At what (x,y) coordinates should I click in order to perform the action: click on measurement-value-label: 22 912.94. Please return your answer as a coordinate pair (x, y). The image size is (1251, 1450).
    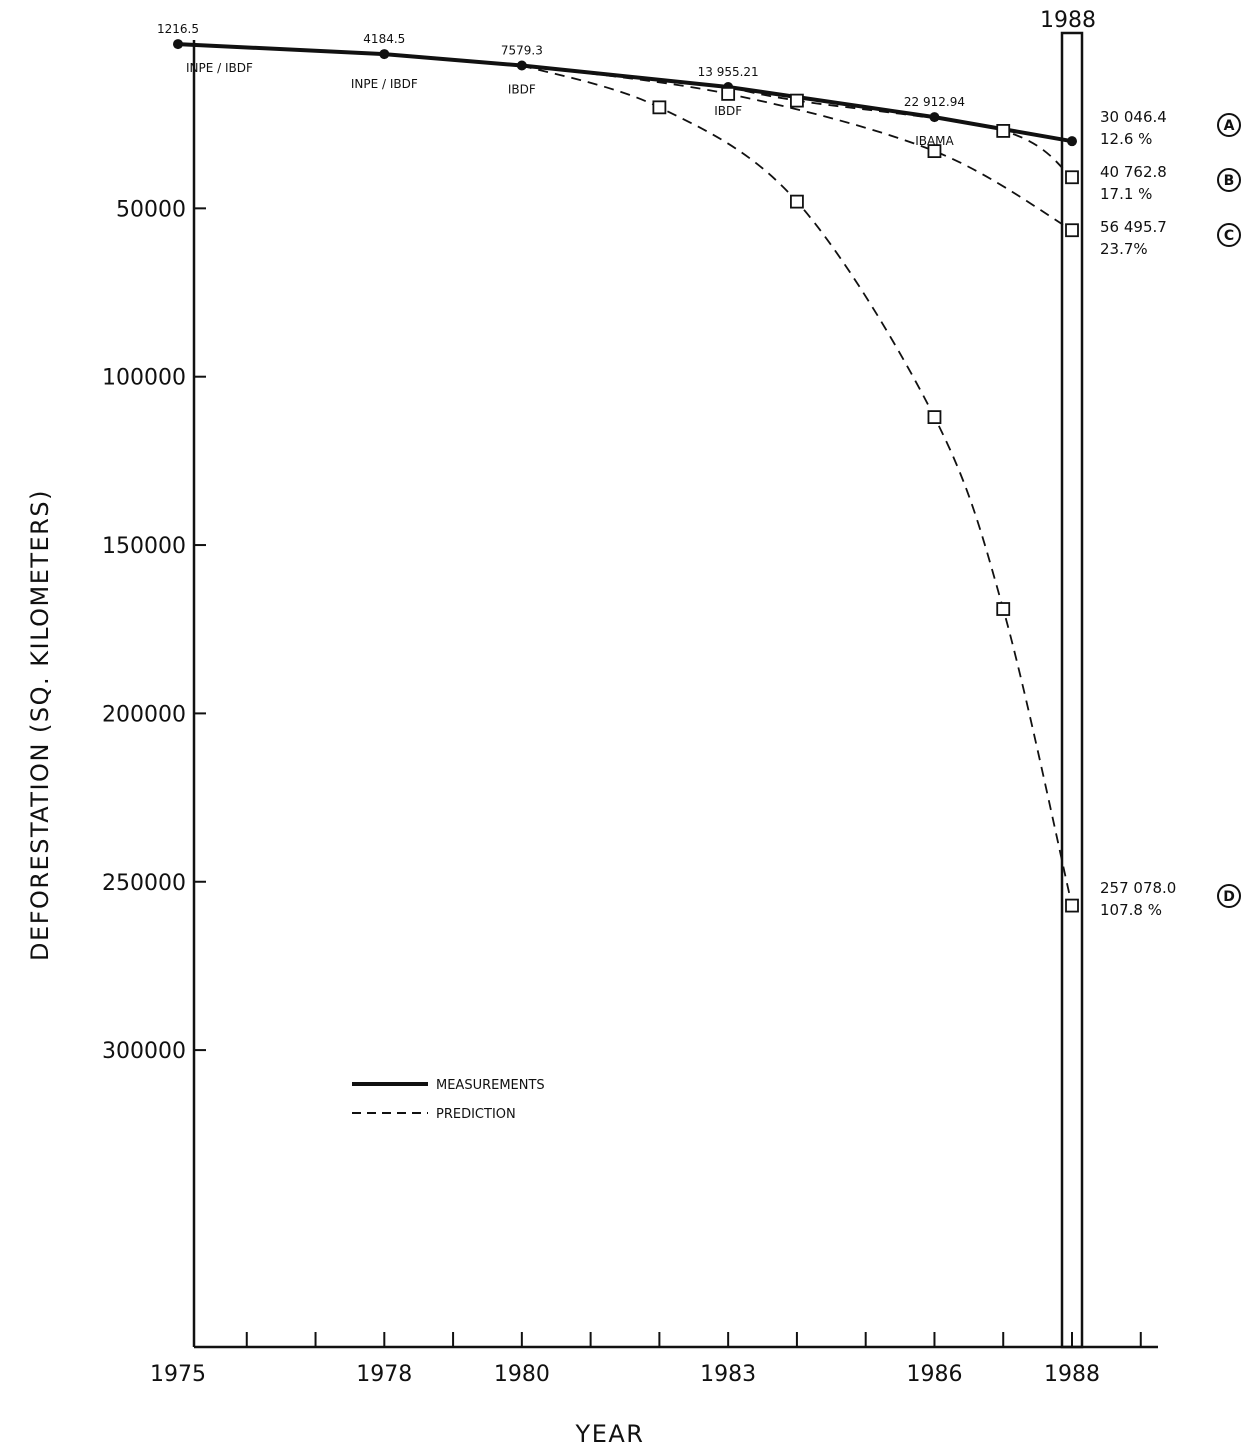
    Looking at the image, I should click on (934, 102).